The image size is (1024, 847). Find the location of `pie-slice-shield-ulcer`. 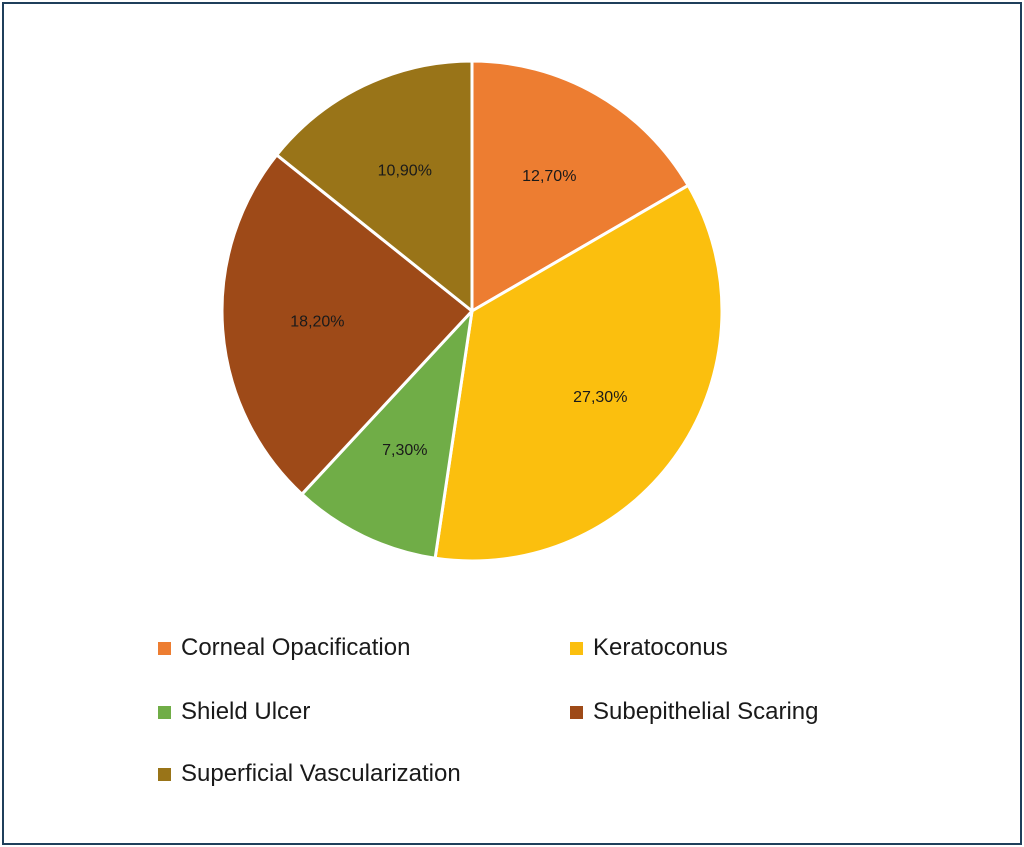

pie-slice-shield-ulcer is located at coordinates (387, 434).